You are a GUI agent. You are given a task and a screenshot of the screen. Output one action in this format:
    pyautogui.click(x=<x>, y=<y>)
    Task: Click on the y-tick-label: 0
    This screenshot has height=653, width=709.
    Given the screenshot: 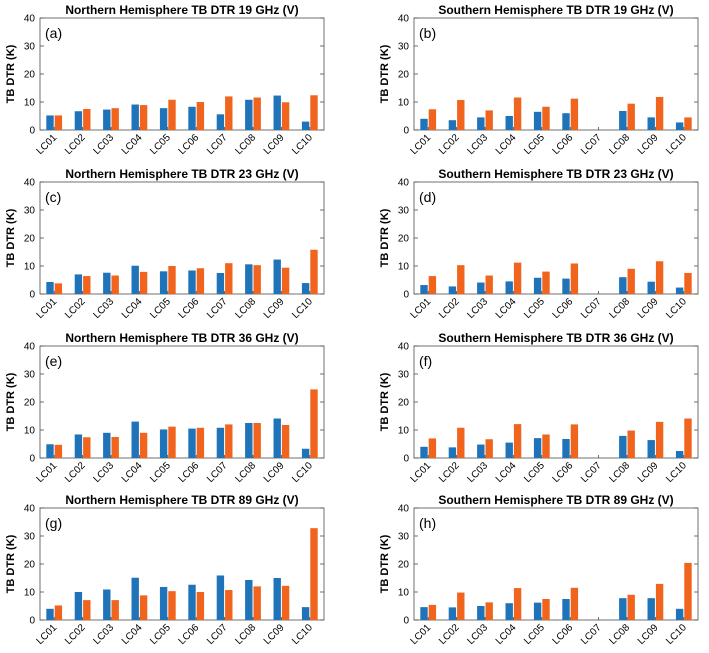 What is the action you would take?
    pyautogui.click(x=406, y=295)
    